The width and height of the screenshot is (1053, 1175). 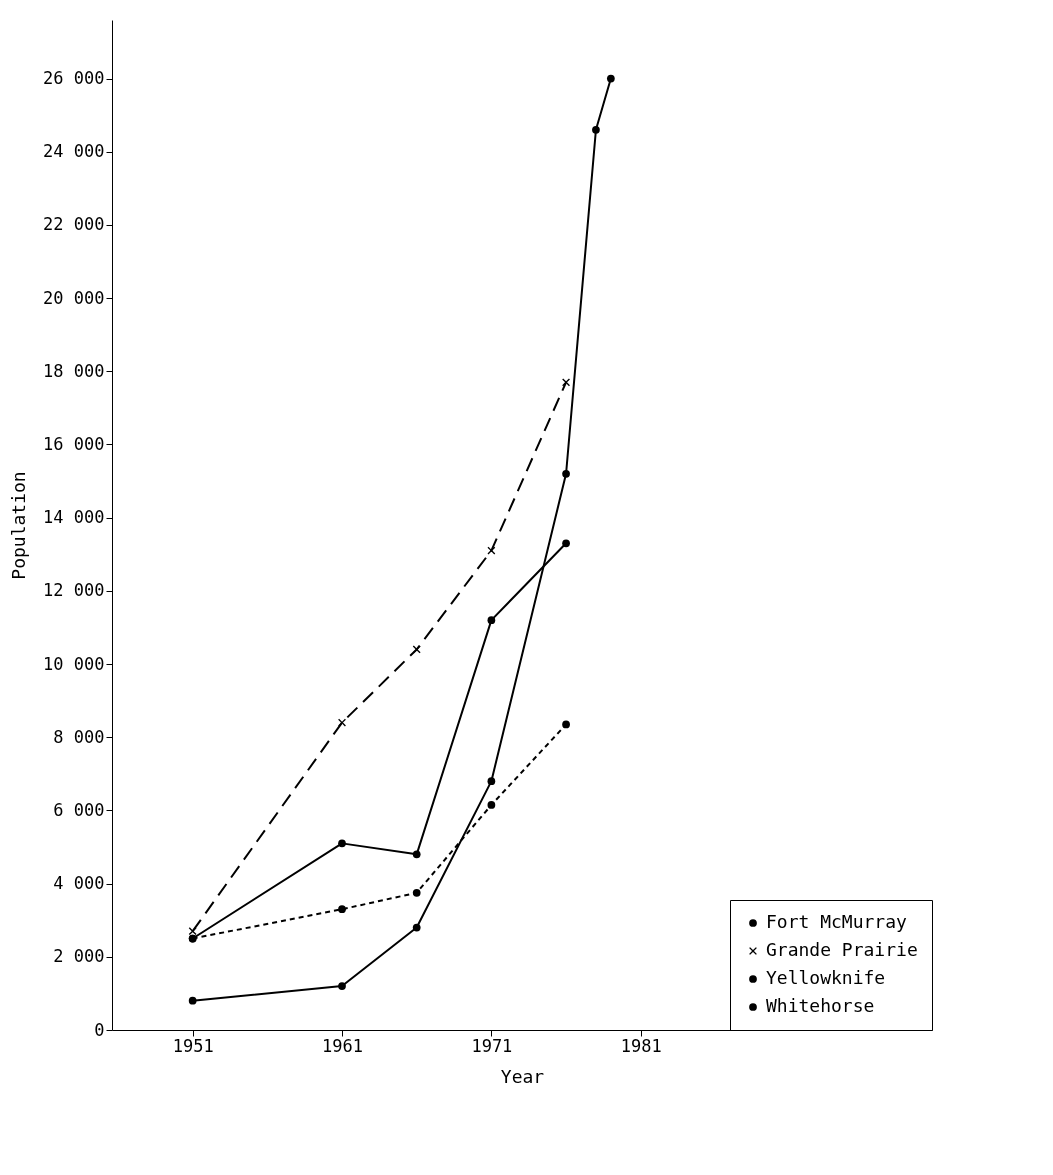 What do you see at coordinates (79, 883) in the screenshot?
I see `y-tick-label: 4 000` at bounding box center [79, 883].